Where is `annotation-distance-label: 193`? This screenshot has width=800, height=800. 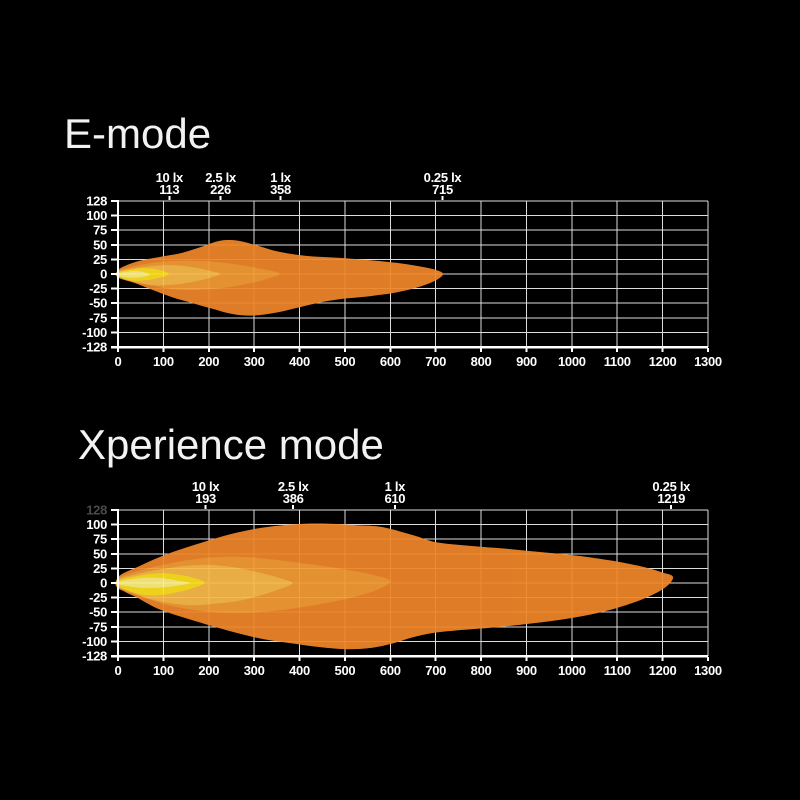
annotation-distance-label: 193 is located at coordinates (205, 498).